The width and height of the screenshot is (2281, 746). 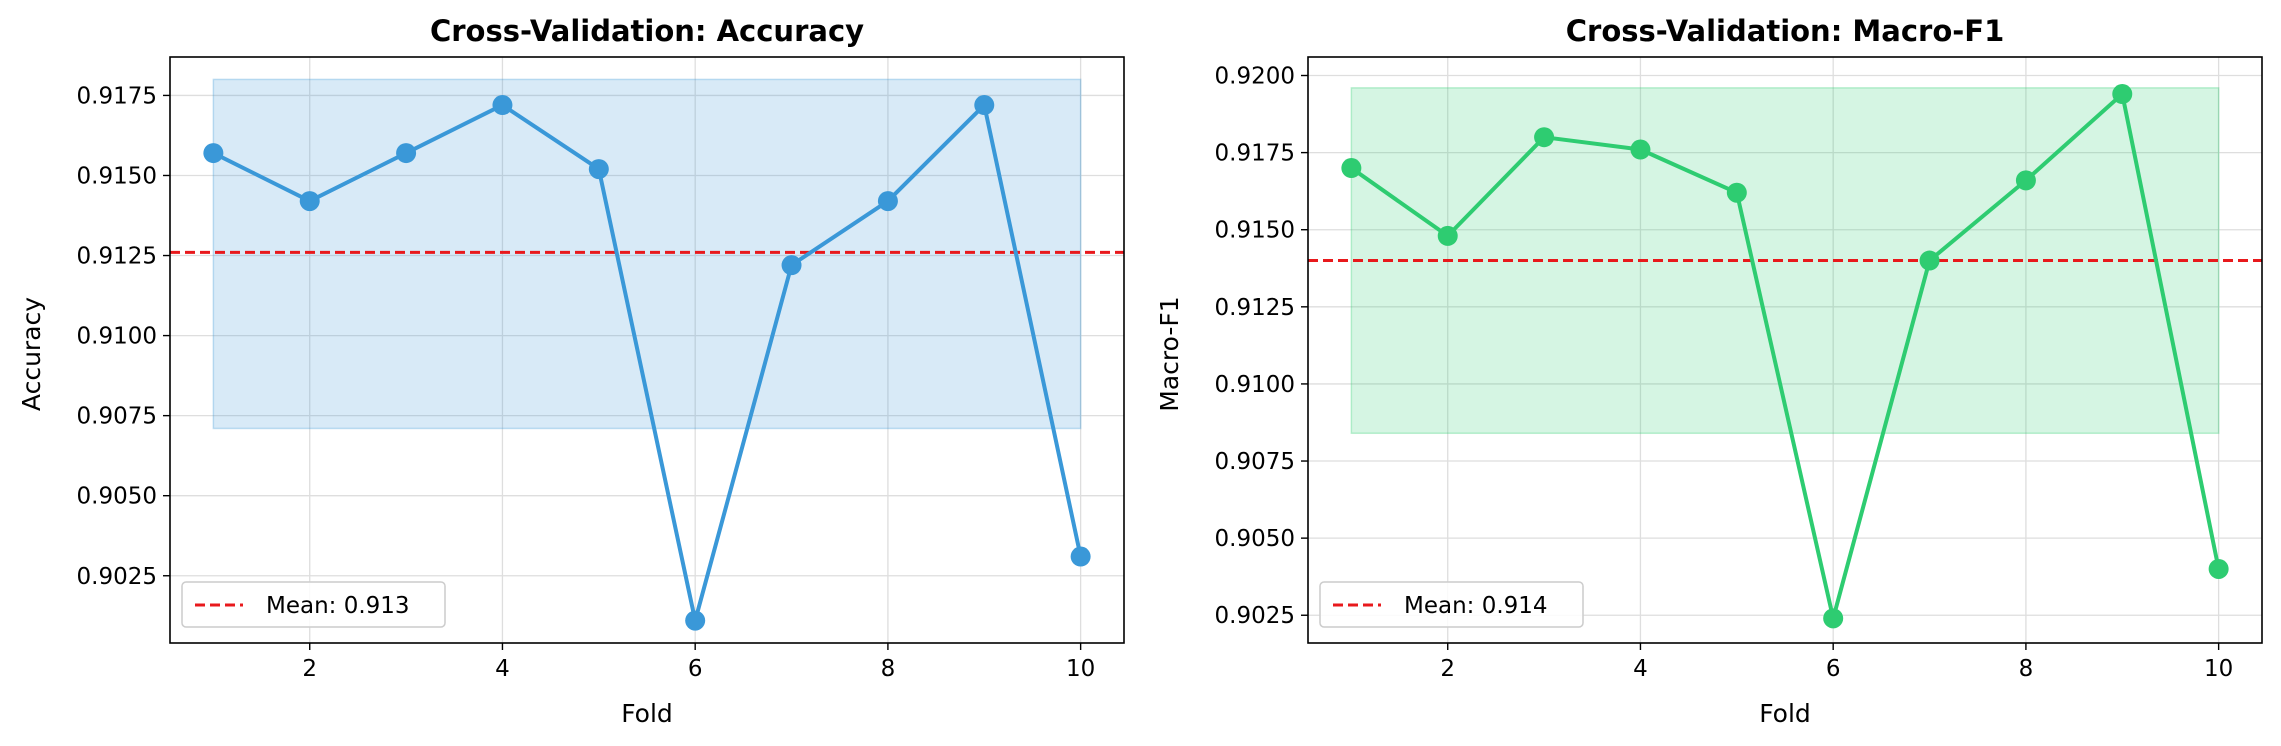 I want to click on y-tick-label: 0.9200, so click(x=1255, y=77).